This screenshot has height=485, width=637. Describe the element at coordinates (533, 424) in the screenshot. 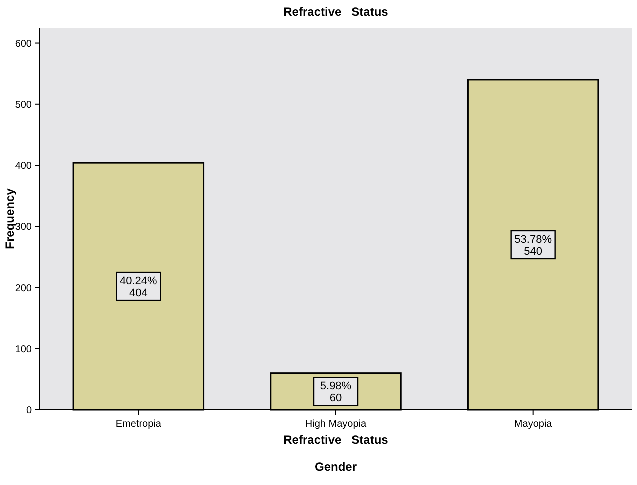

I see `x-tick-label: Mayopia` at that location.